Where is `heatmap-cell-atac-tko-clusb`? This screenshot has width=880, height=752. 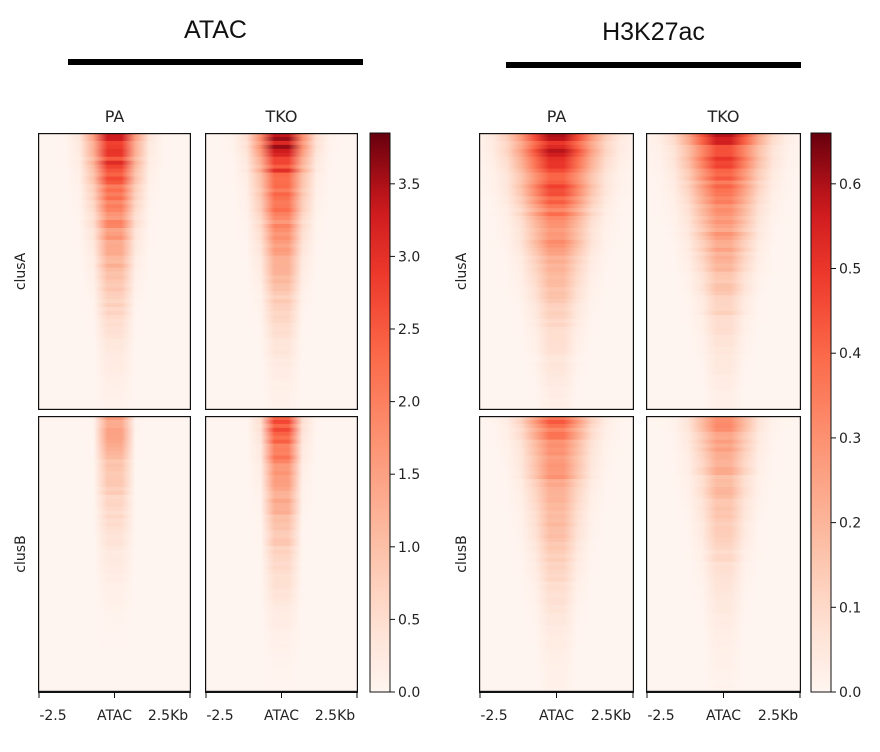
heatmap-cell-atac-tko-clusb is located at coordinates (281, 554).